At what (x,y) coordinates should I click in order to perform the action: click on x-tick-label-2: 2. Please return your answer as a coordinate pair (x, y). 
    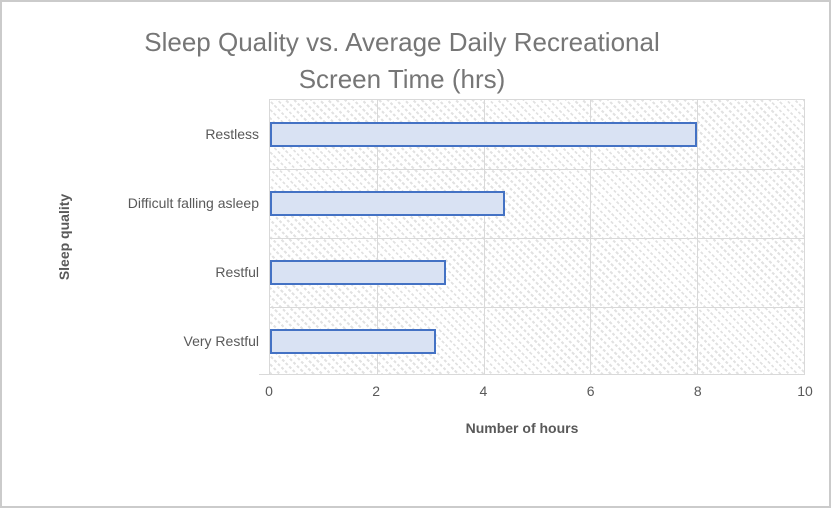
    Looking at the image, I should click on (376, 391).